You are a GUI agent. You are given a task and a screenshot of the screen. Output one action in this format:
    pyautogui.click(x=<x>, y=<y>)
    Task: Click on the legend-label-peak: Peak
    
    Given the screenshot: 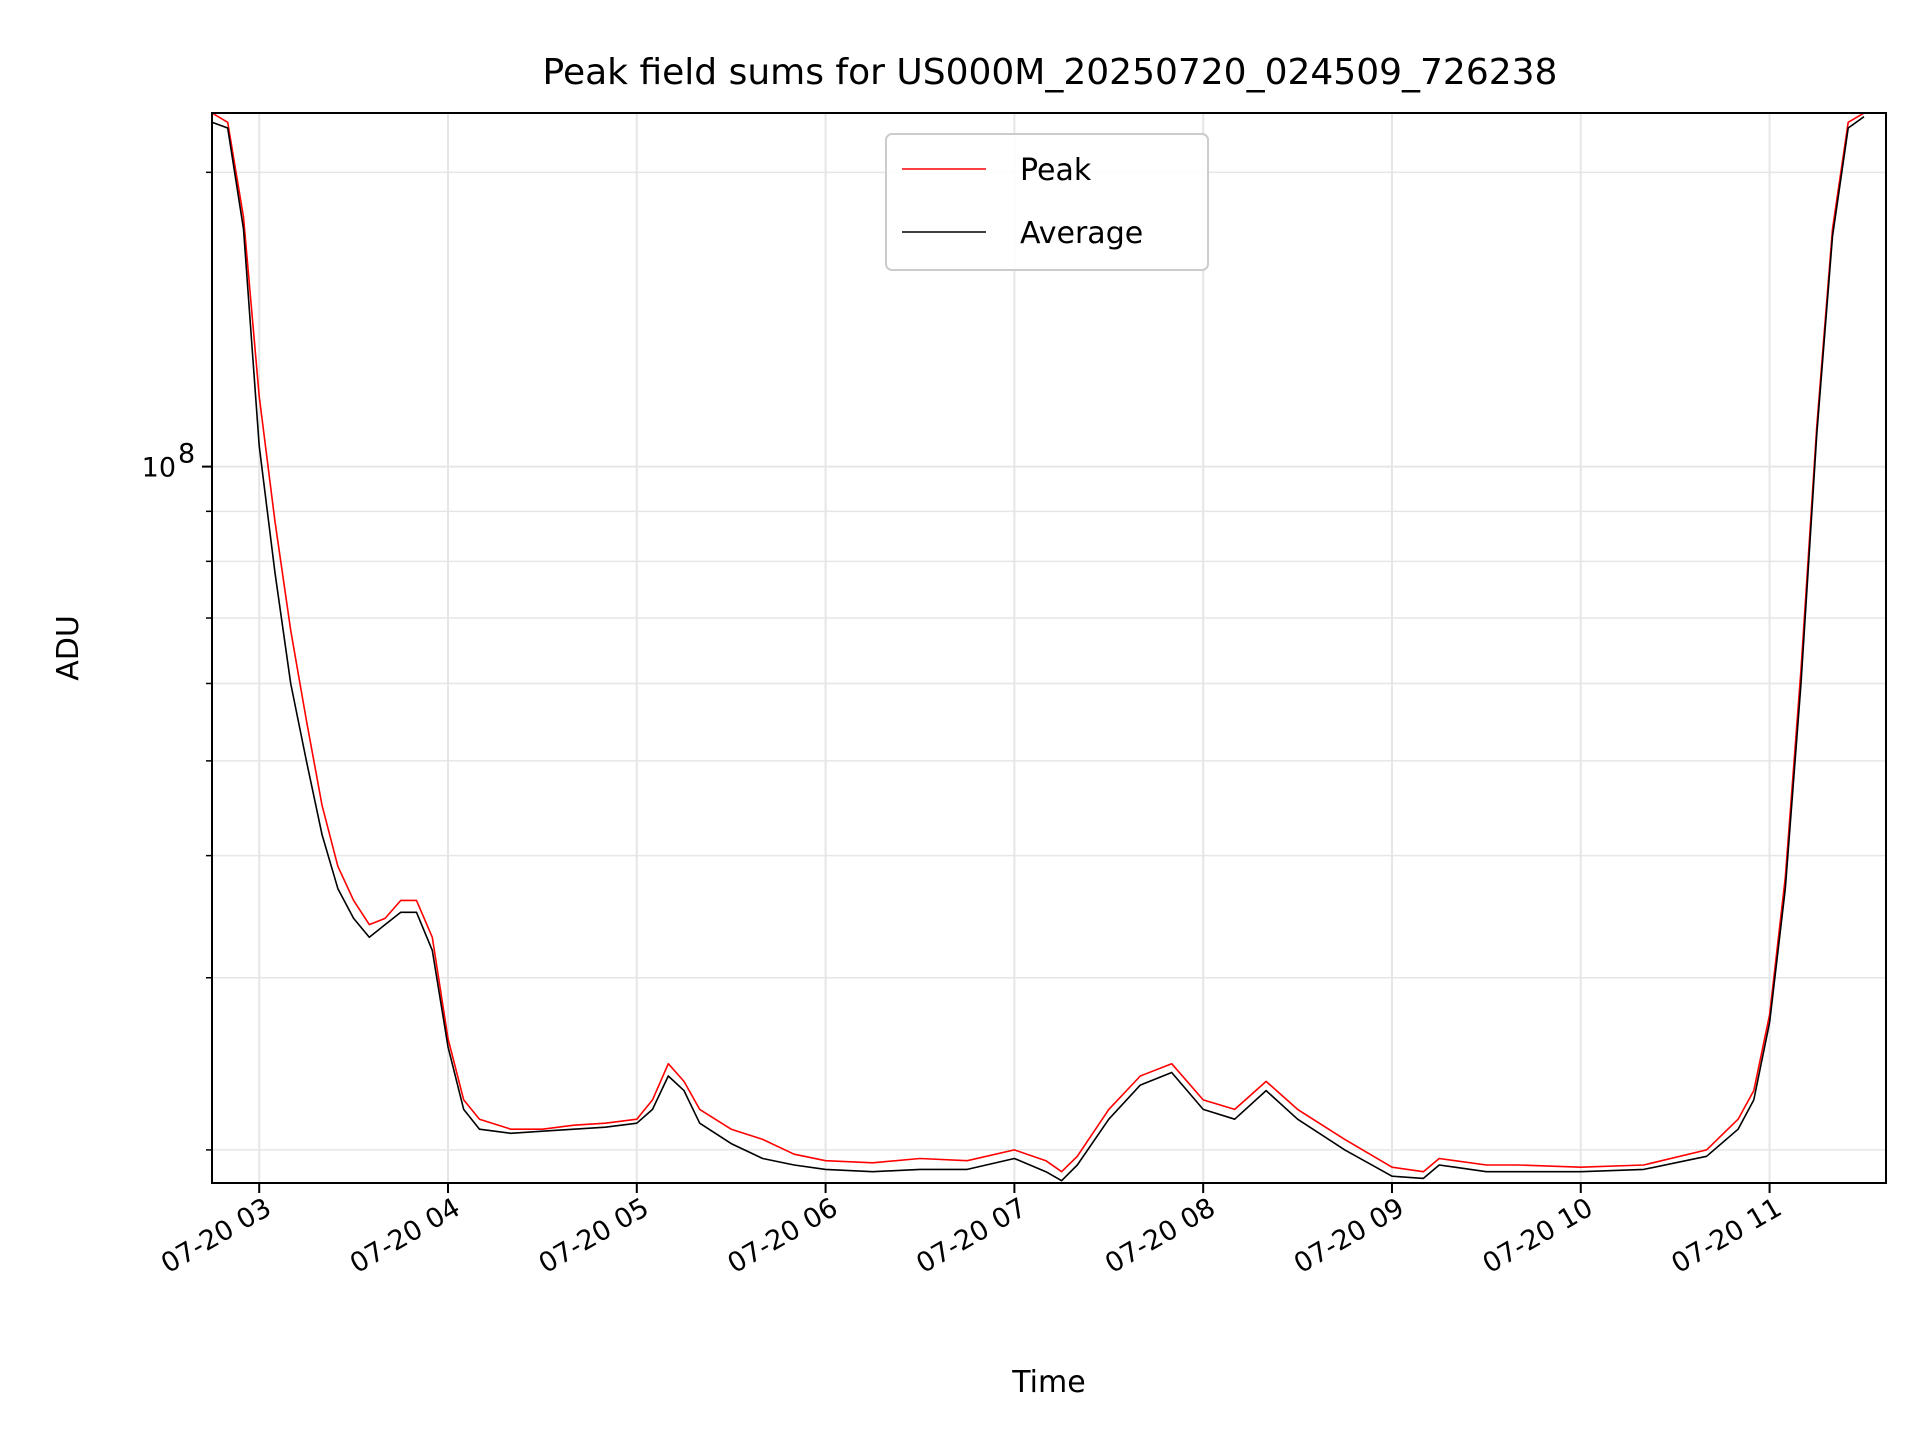 What is the action you would take?
    pyautogui.click(x=1056, y=170)
    